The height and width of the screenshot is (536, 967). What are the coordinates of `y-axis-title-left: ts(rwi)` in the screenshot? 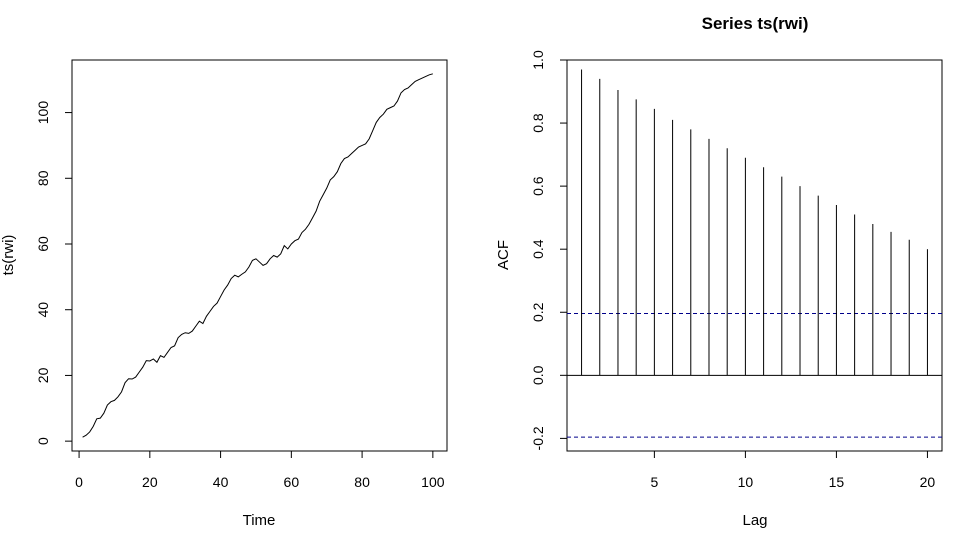 It's located at (8, 255).